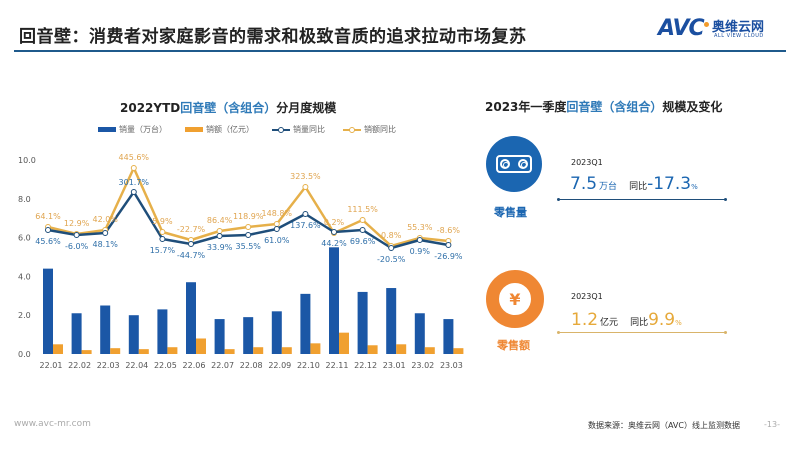 The width and height of the screenshot is (800, 450). Describe the element at coordinates (449, 230) in the screenshot. I see `label-revenue-yoy: -8.6%` at that location.